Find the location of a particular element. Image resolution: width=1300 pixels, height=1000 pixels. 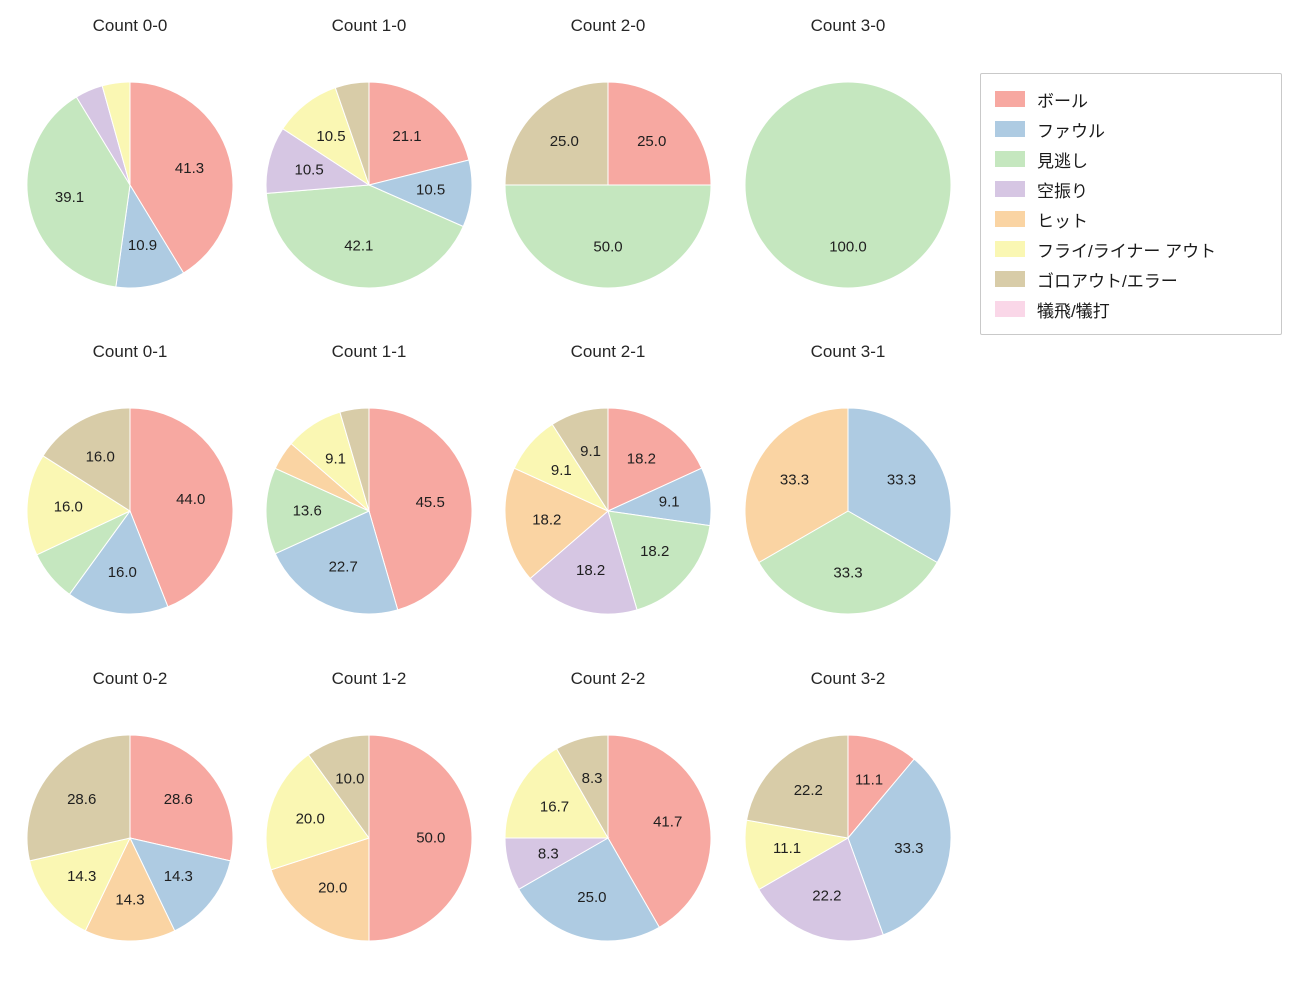

pie-count-3-0: 100.0 is located at coordinates (848, 185).